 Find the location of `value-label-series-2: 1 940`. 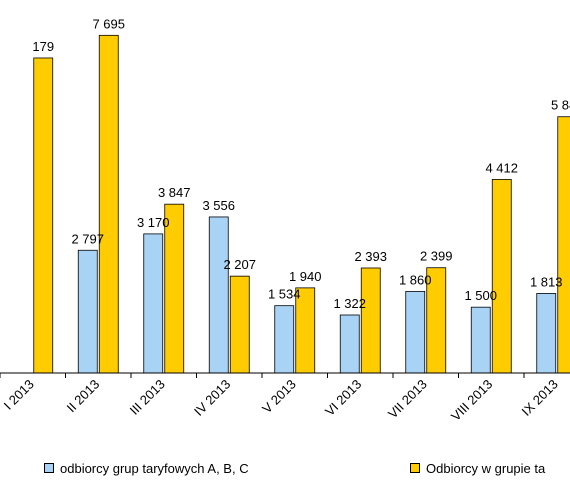

value-label-series-2: 1 940 is located at coordinates (305, 276).